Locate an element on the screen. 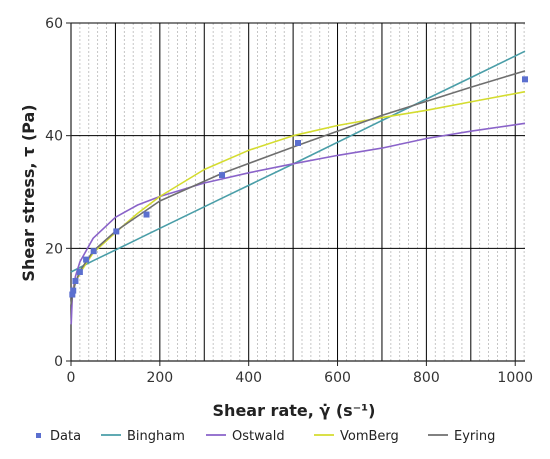 Image resolution: width=550 pixels, height=459 pixels. legend: Data Bingham Ostwald VomBerg Eyring is located at coordinates (265, 436).